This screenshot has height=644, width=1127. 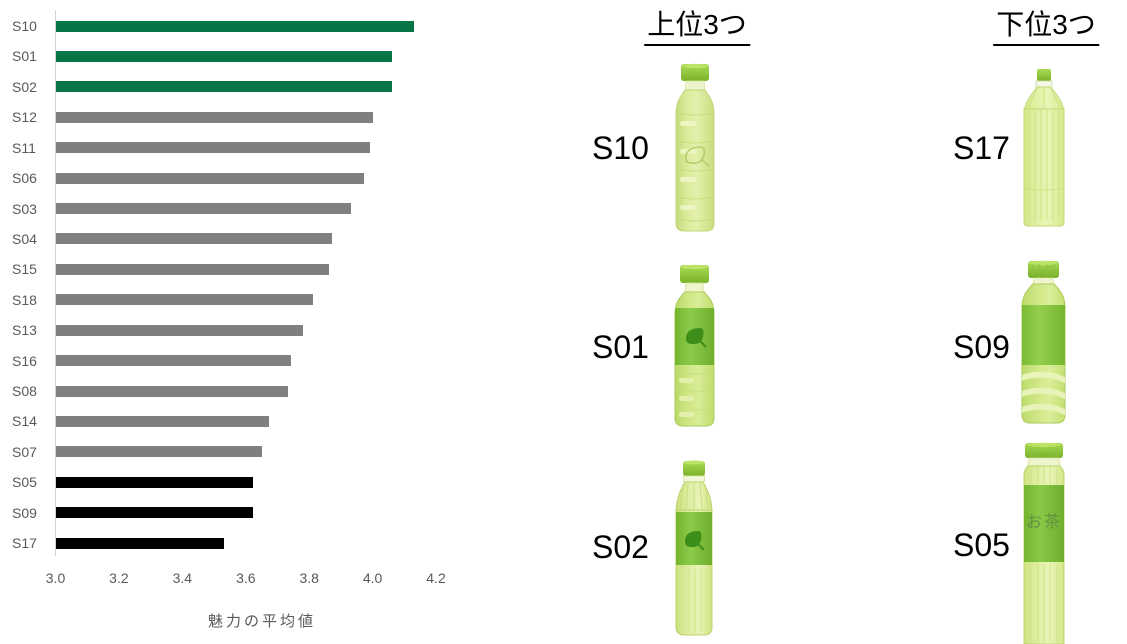 I want to click on bottle-s10-image, so click(x=695, y=147).